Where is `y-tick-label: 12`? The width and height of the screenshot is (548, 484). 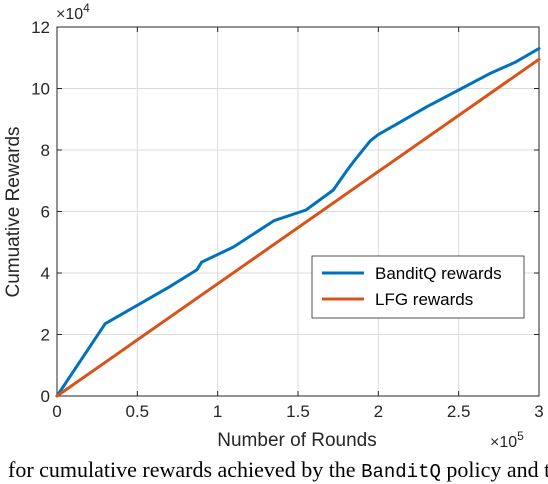
y-tick-label: 12 is located at coordinates (40, 27).